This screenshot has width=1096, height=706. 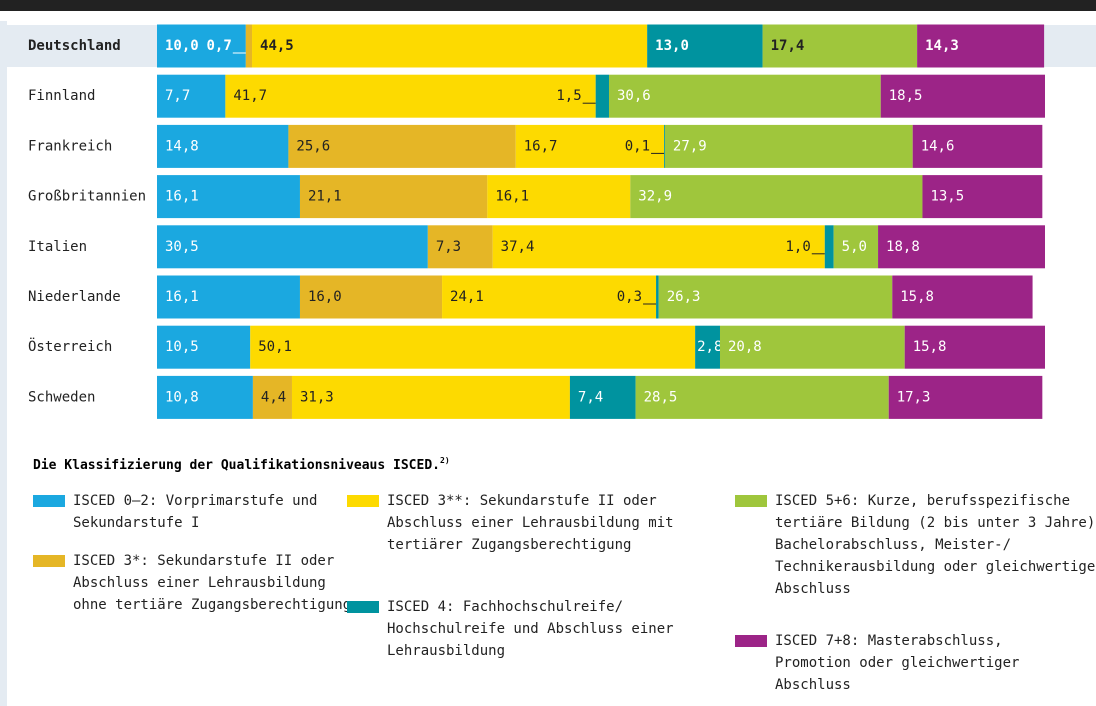 I want to click on value-label: 44,5, so click(x=277, y=46).